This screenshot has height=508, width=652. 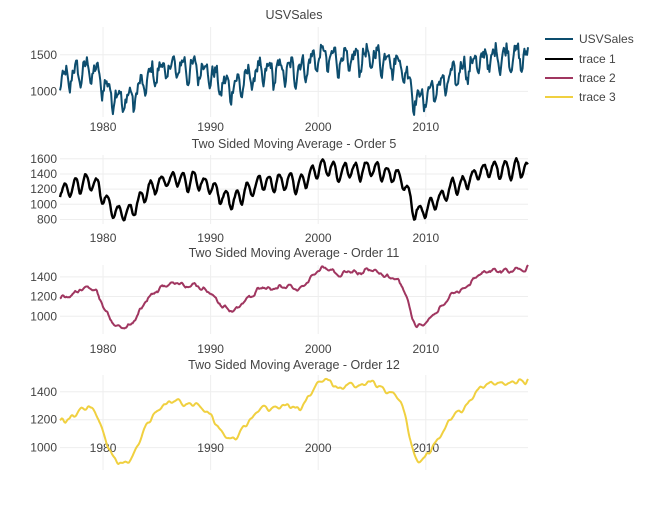 I want to click on legend-label: trace 2, so click(x=597, y=78).